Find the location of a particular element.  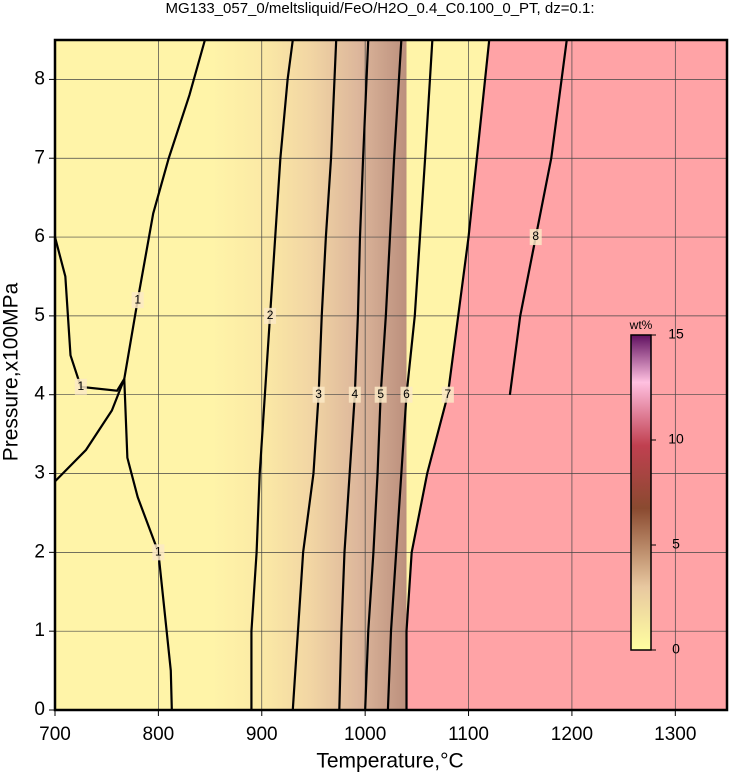

y-tick-label: 7 is located at coordinates (39, 157).